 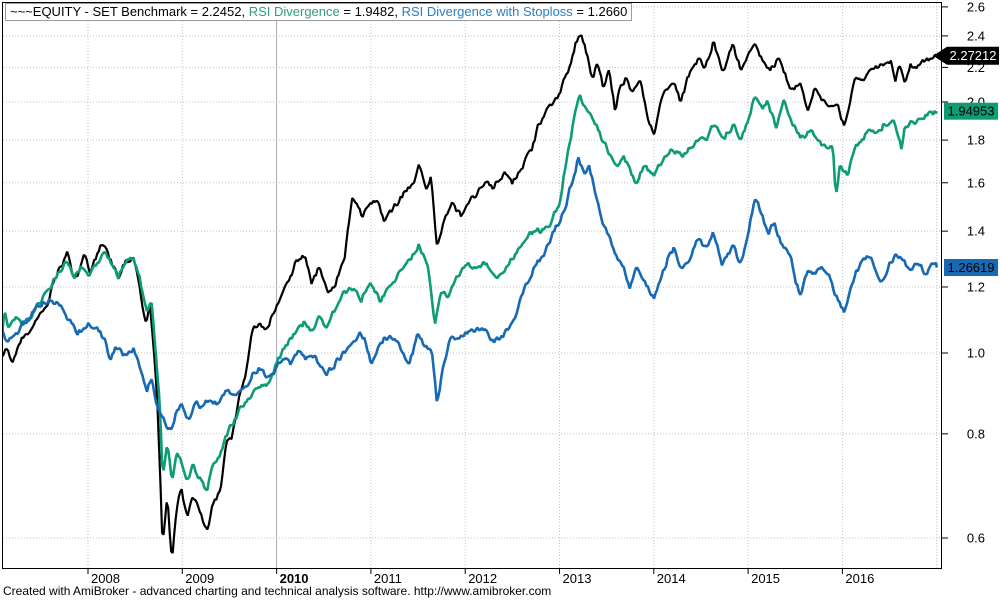 What do you see at coordinates (765, 578) in the screenshot?
I see `x-axis-label: 2015` at bounding box center [765, 578].